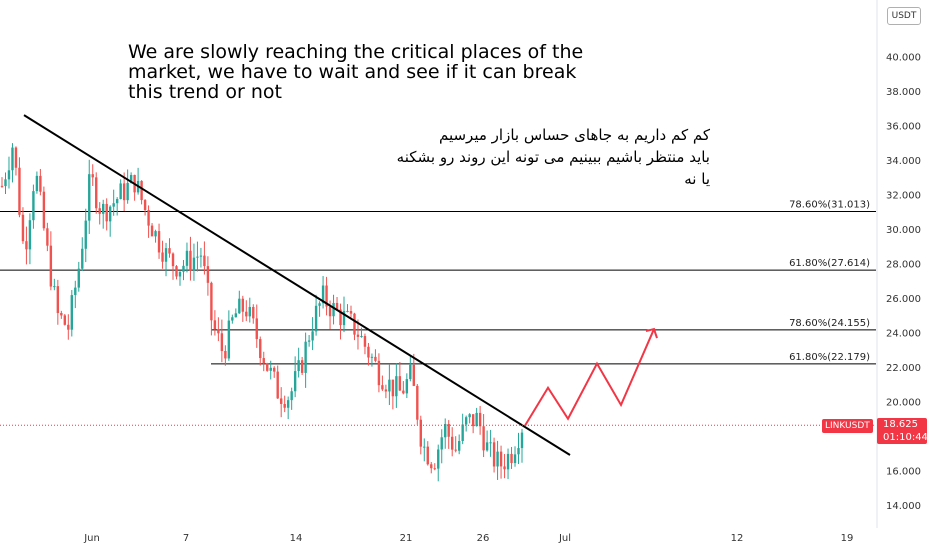  I want to click on price-tick-label: 14.000, so click(903, 506).